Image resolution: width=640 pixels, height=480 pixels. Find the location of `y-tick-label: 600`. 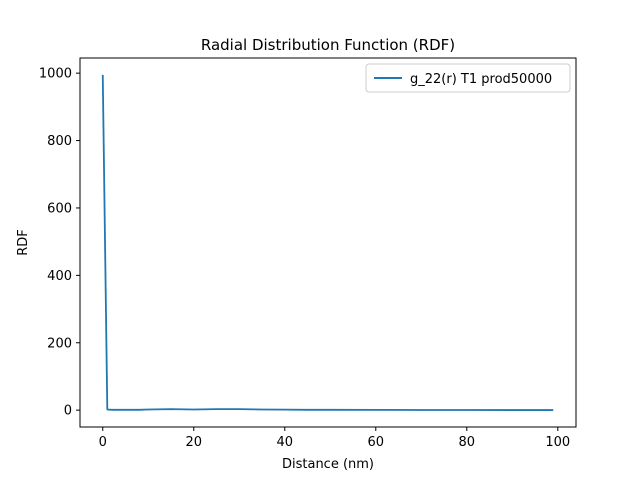

y-tick-label: 600 is located at coordinates (59, 208).